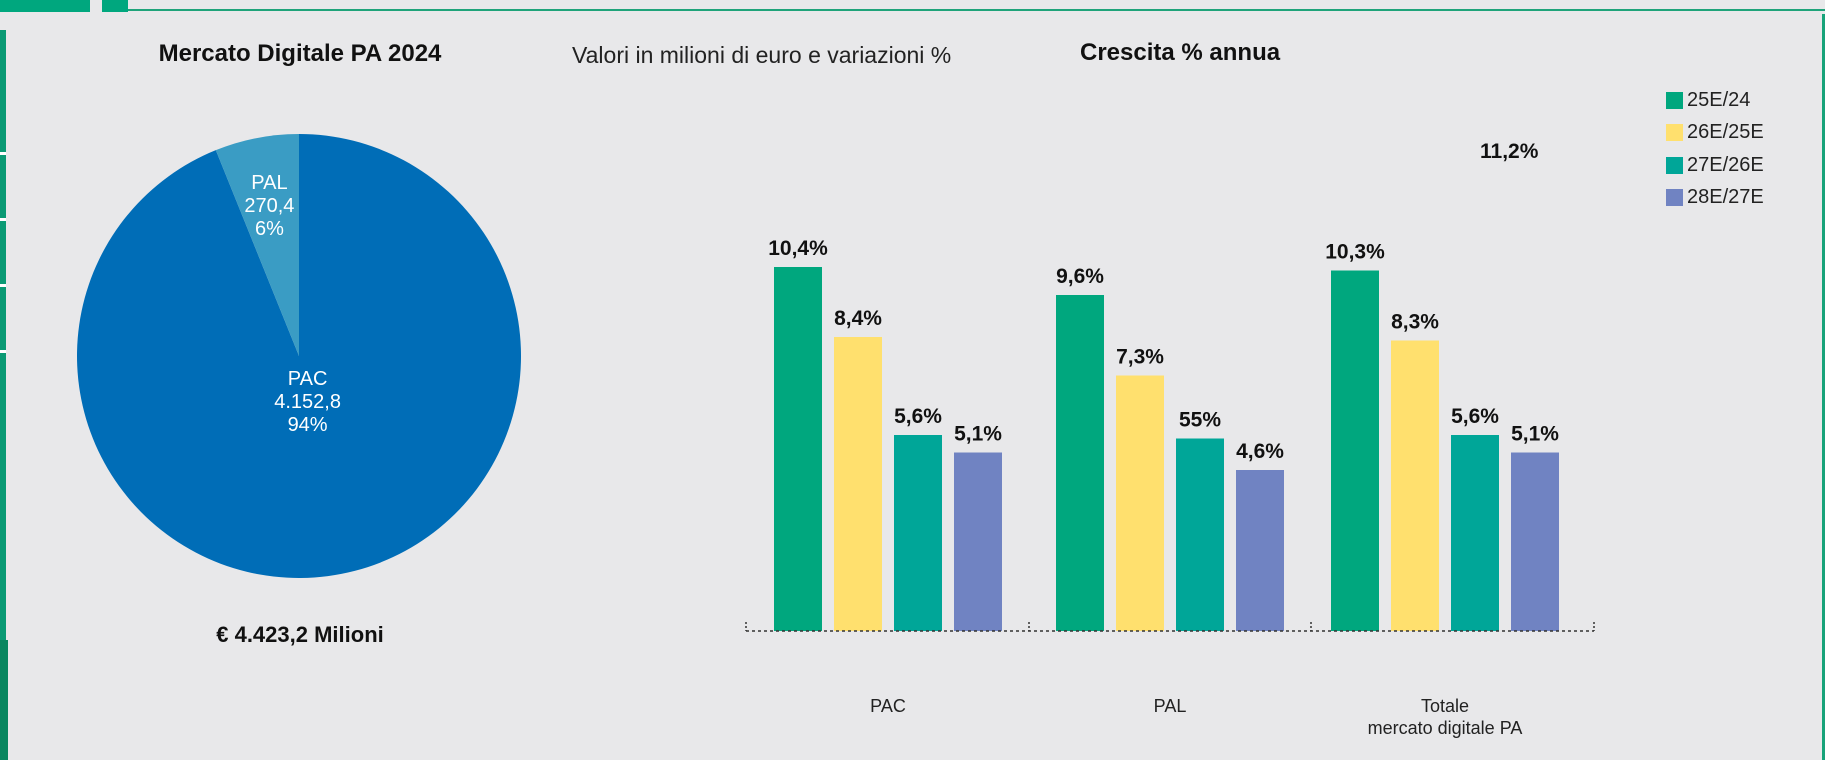 This screenshot has height=760, width=1825. I want to click on legend-label: 25E/24, so click(1719, 99).